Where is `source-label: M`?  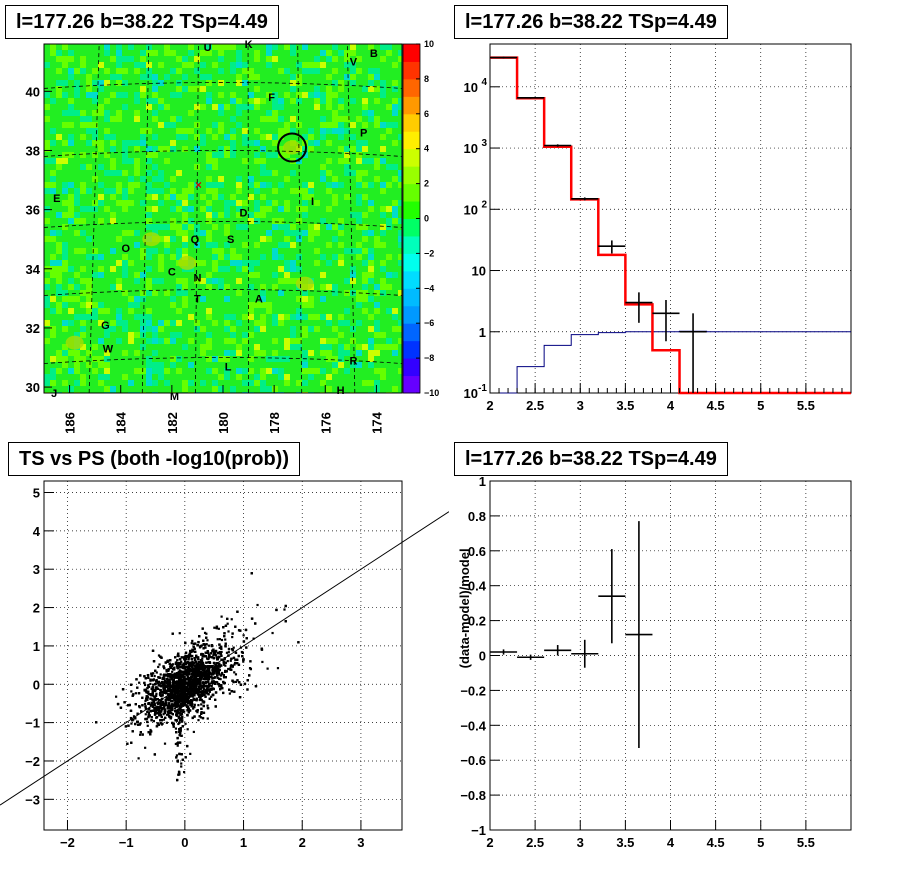 source-label: M is located at coordinates (174, 397).